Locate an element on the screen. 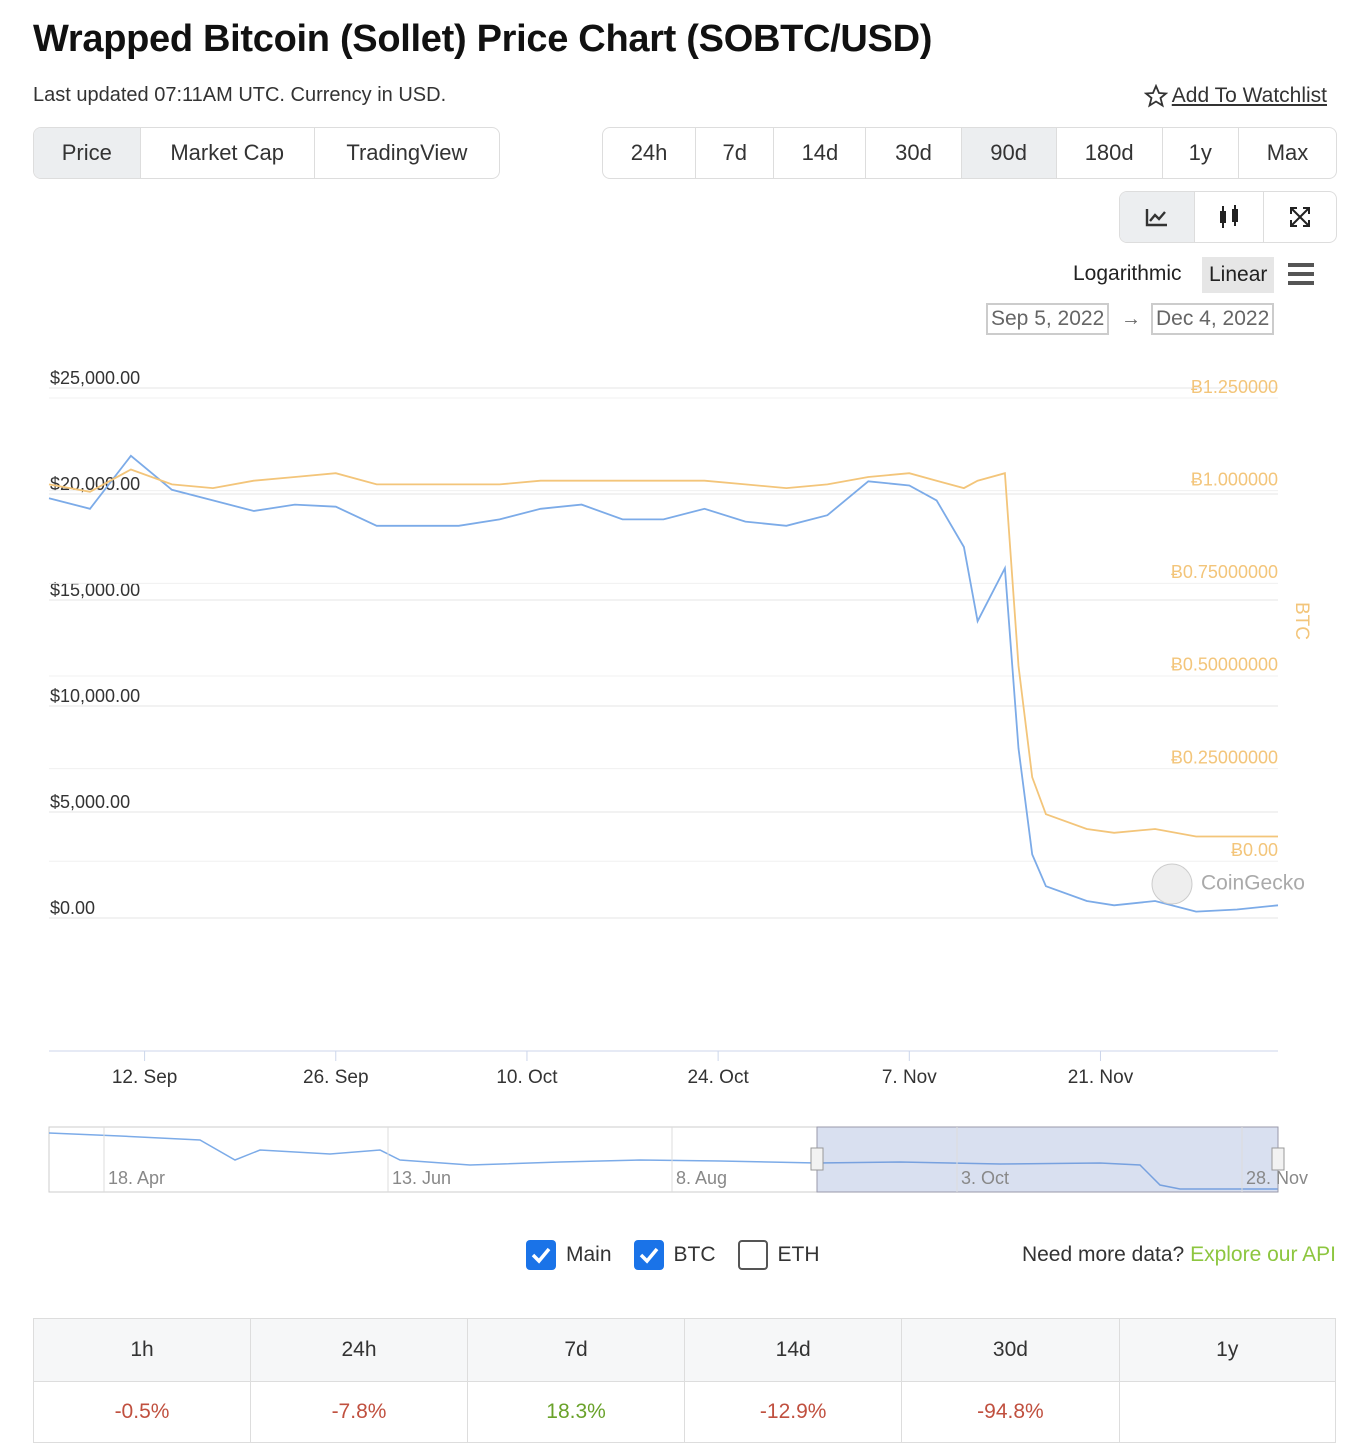  watchlist-link: Add To Watchlist is located at coordinates (1235, 96).